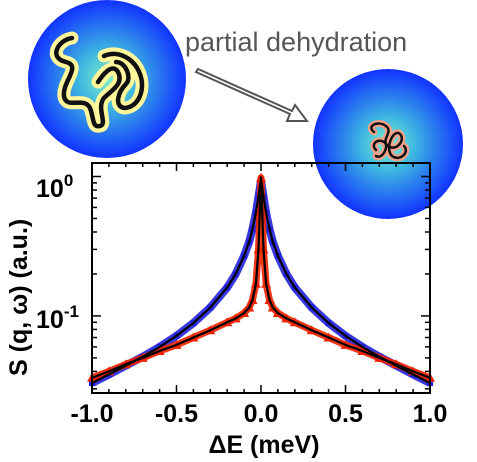  Describe the element at coordinates (261, 414) in the screenshot. I see `xtick-label: 0.0` at that location.